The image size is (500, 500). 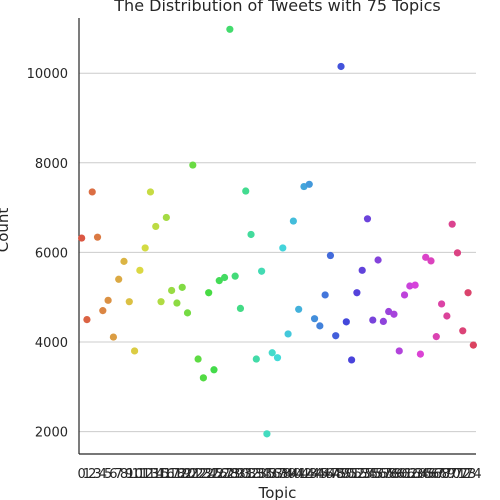 What do you see at coordinates (245, 474) in the screenshot?
I see `x-tick-label: 31` at bounding box center [245, 474].